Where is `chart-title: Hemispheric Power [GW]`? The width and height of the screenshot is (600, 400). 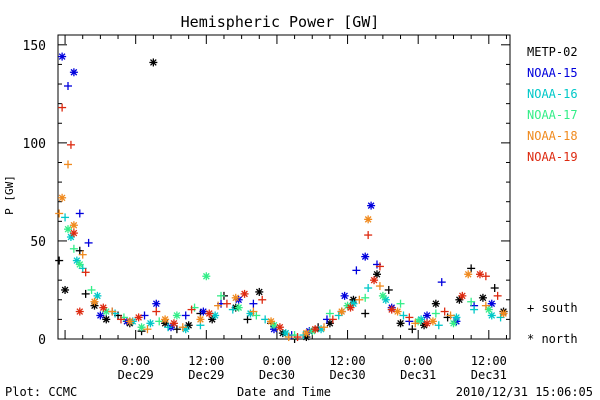 chart-title: Hemispheric Power [GW] is located at coordinates (280, 22).